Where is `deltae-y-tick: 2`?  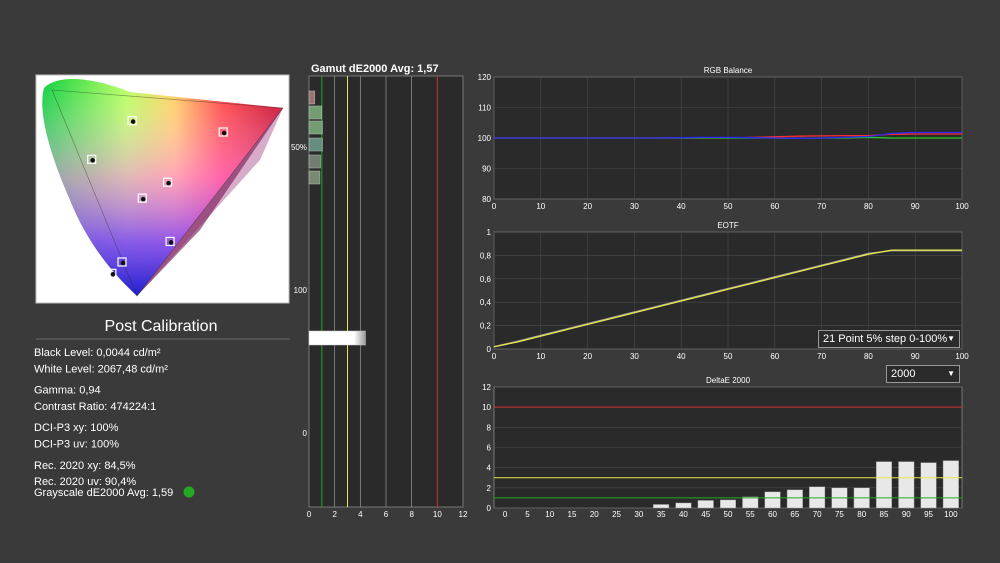
deltae-y-tick: 2 is located at coordinates (489, 488).